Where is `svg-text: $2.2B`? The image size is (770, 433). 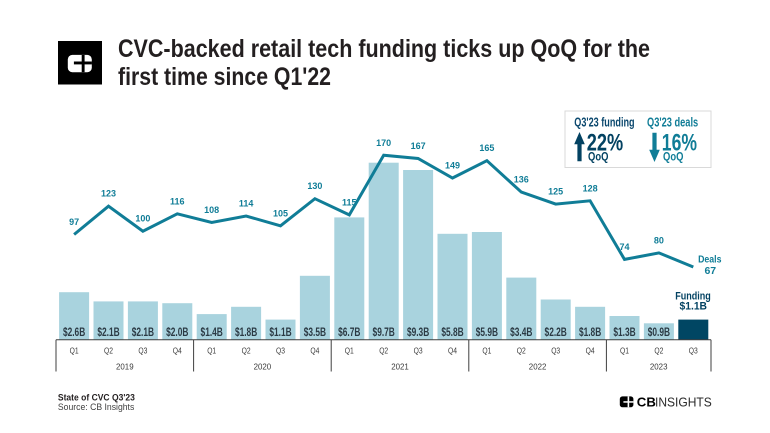 svg-text: $2.2B is located at coordinates (556, 332).